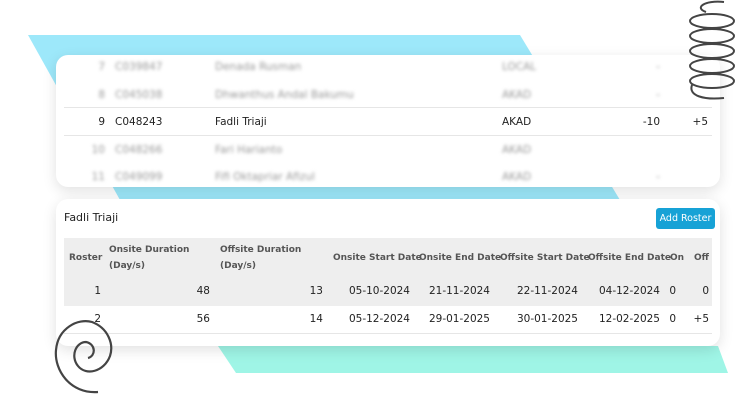 The height and width of the screenshot is (418, 754). Describe the element at coordinates (685, 218) in the screenshot. I see `add-roster-button: Add Roster` at that location.